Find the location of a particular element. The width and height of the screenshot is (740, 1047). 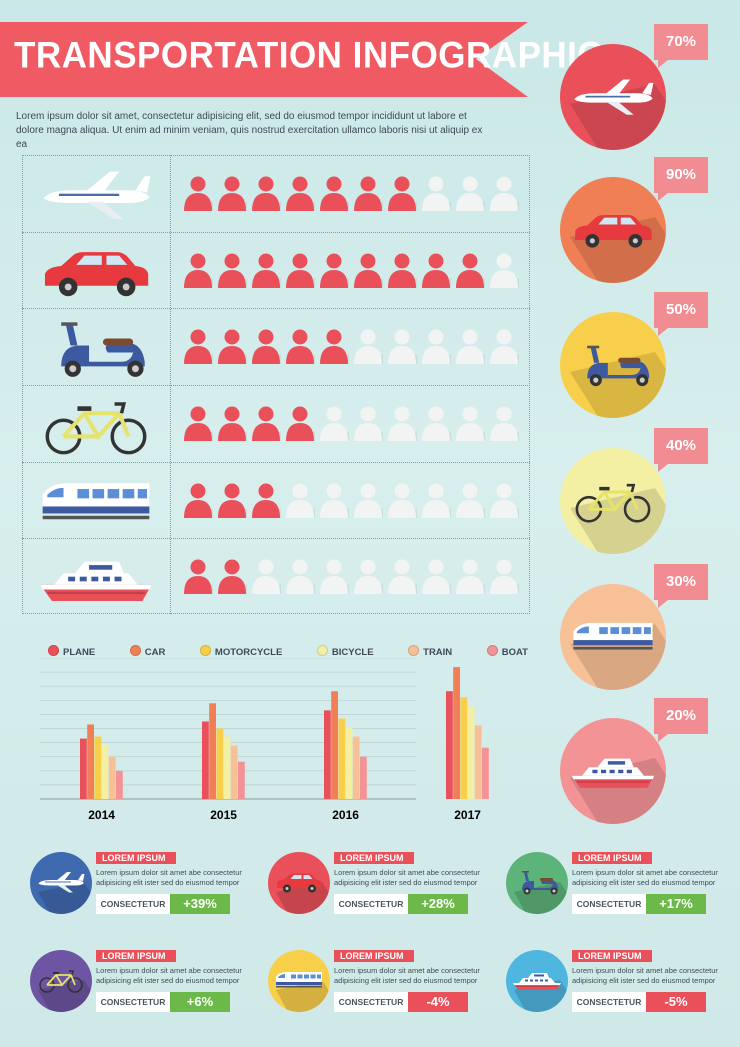

legend-item: BICYCLE is located at coordinates (345, 651).